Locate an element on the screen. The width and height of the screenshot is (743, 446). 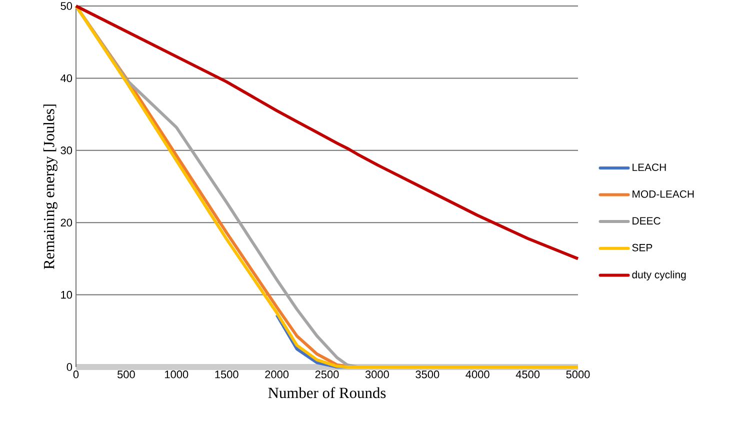
y-tick-label: 20 is located at coordinates (66, 222).